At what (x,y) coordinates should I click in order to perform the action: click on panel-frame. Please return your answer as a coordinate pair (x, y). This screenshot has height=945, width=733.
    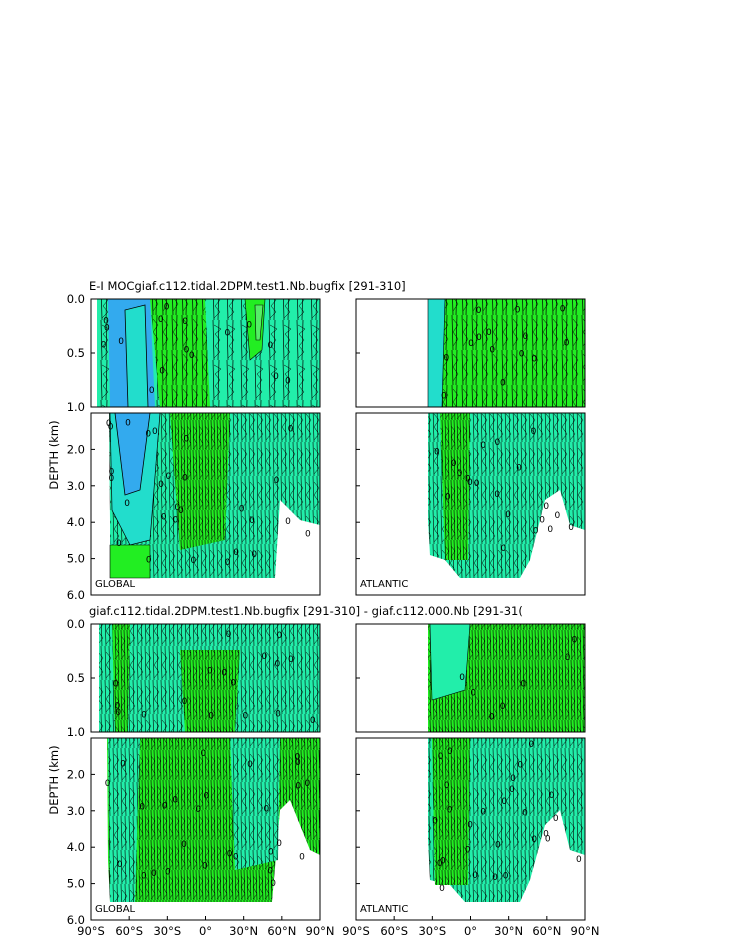
    Looking at the image, I should click on (205, 504).